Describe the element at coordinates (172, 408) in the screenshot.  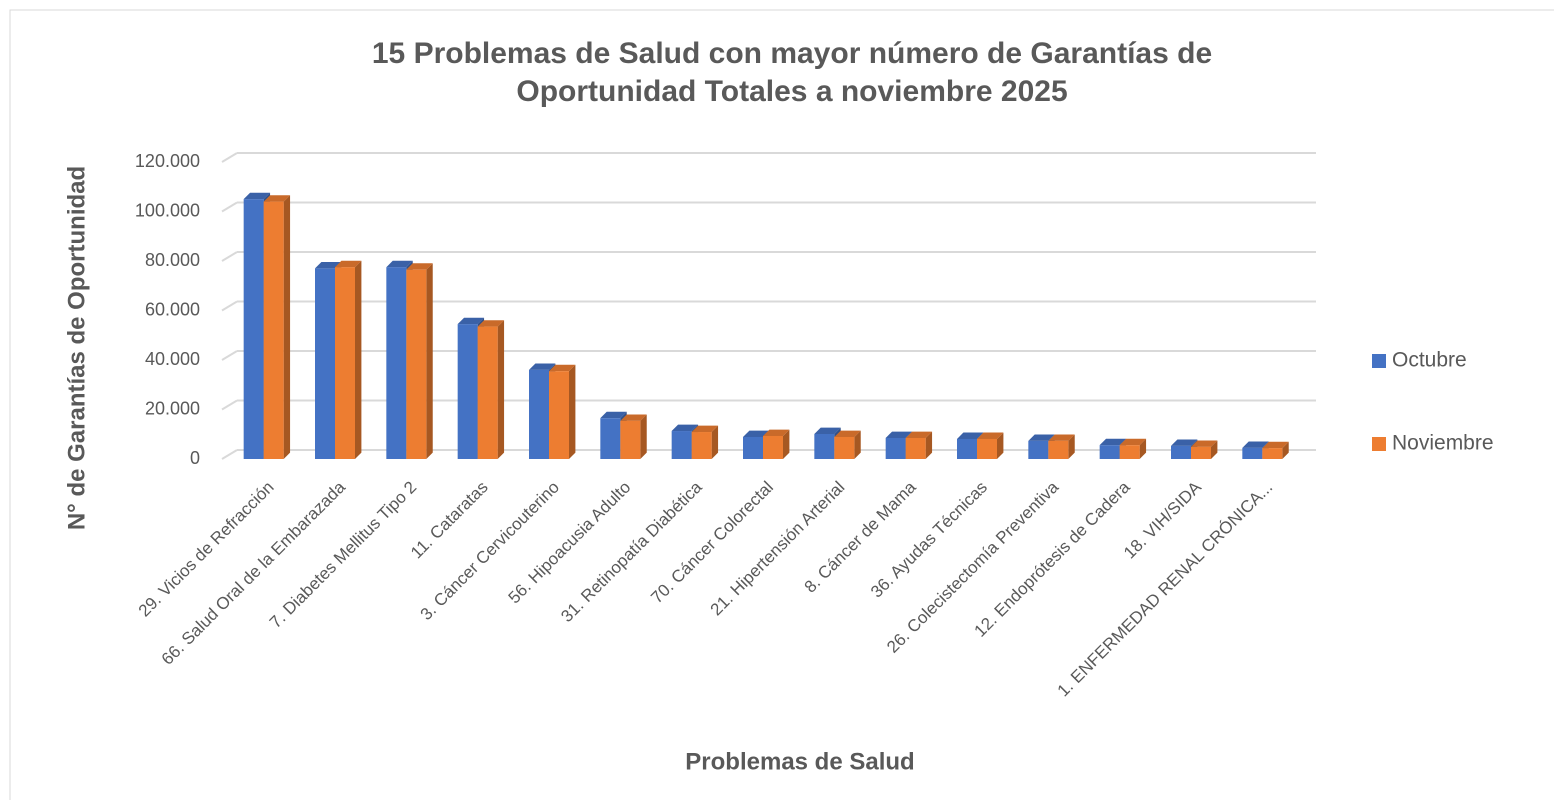
I see `y-tick-label: 20.000` at that location.